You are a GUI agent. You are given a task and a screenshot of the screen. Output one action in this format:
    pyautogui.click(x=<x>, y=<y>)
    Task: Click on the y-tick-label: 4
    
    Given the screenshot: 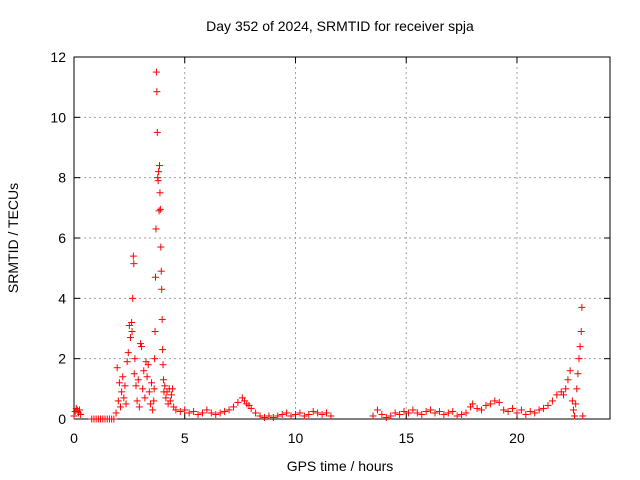 What is the action you would take?
    pyautogui.click(x=62, y=298)
    